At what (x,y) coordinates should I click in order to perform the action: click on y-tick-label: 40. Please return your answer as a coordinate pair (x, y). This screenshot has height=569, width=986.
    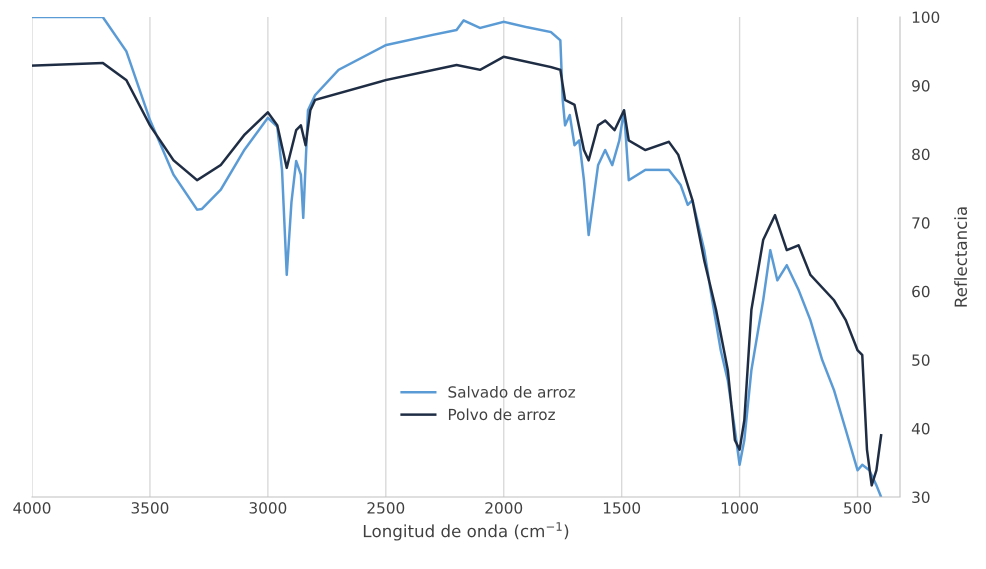
    Looking at the image, I should click on (921, 428).